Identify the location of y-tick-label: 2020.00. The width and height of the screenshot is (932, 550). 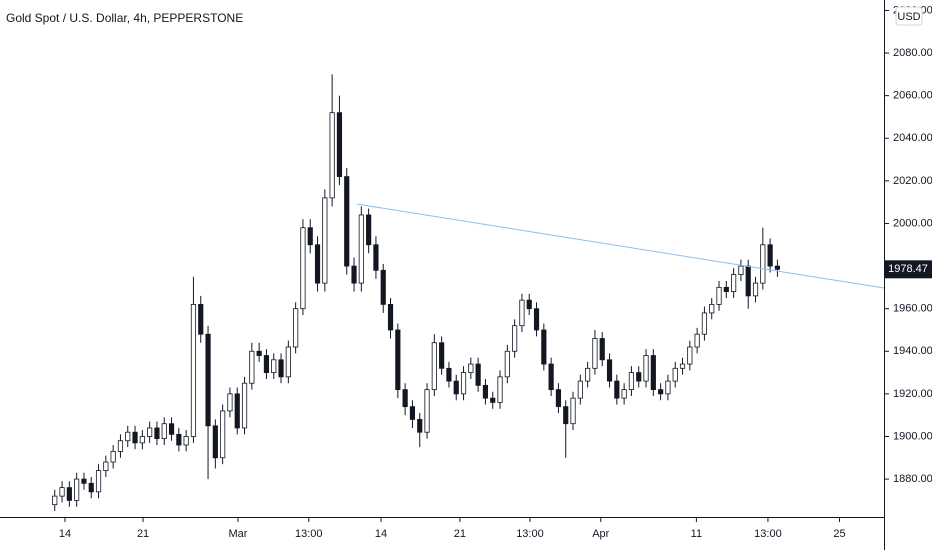
(912, 181).